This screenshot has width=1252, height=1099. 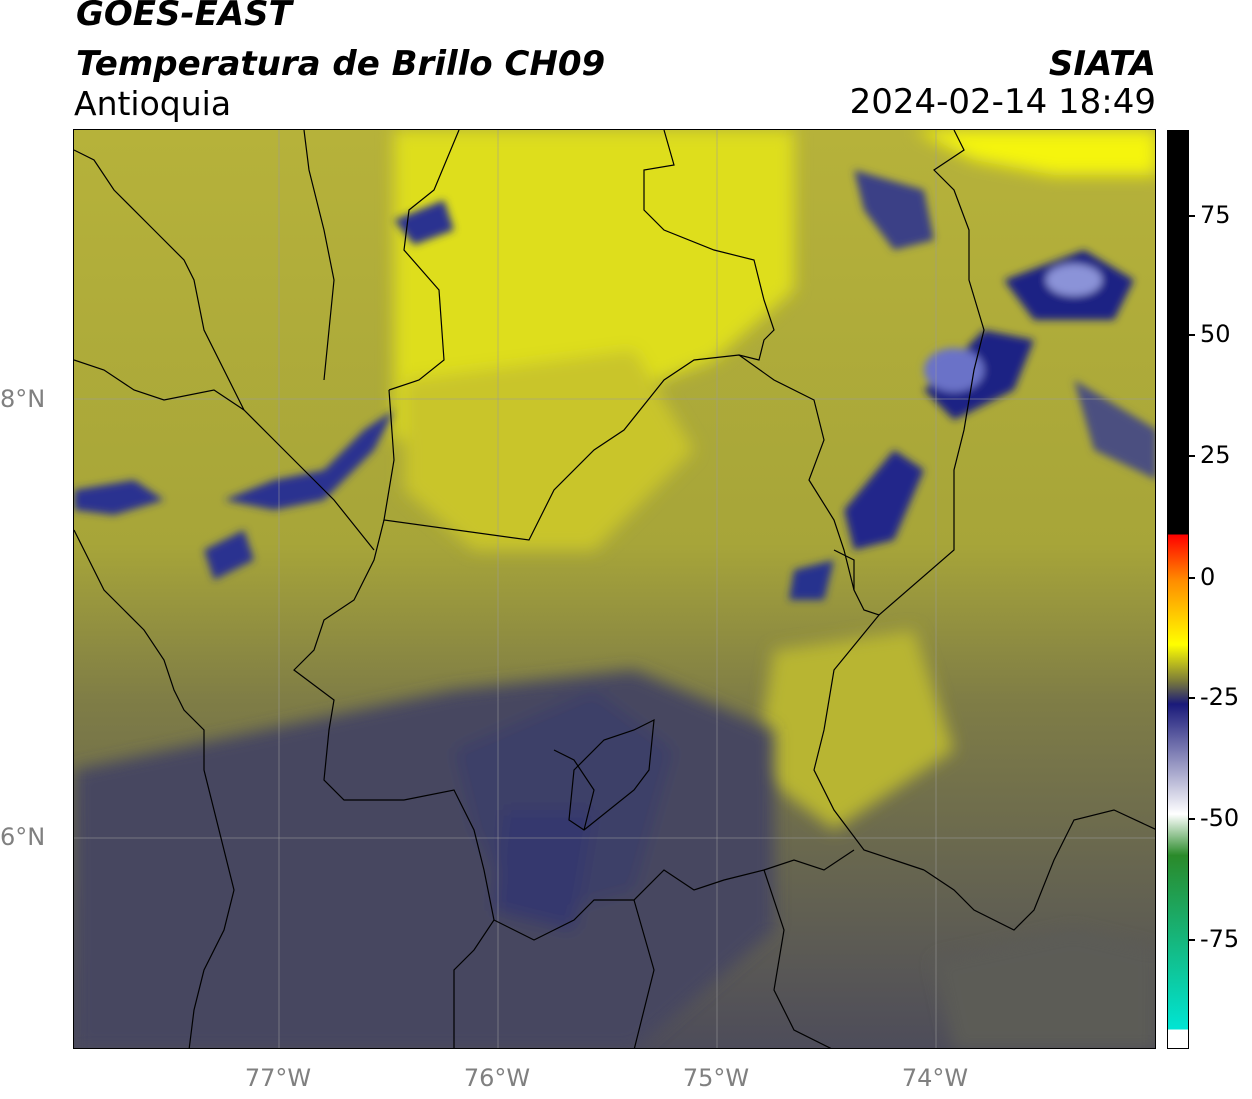 I want to click on org-label: SIATA, so click(x=1102, y=64).